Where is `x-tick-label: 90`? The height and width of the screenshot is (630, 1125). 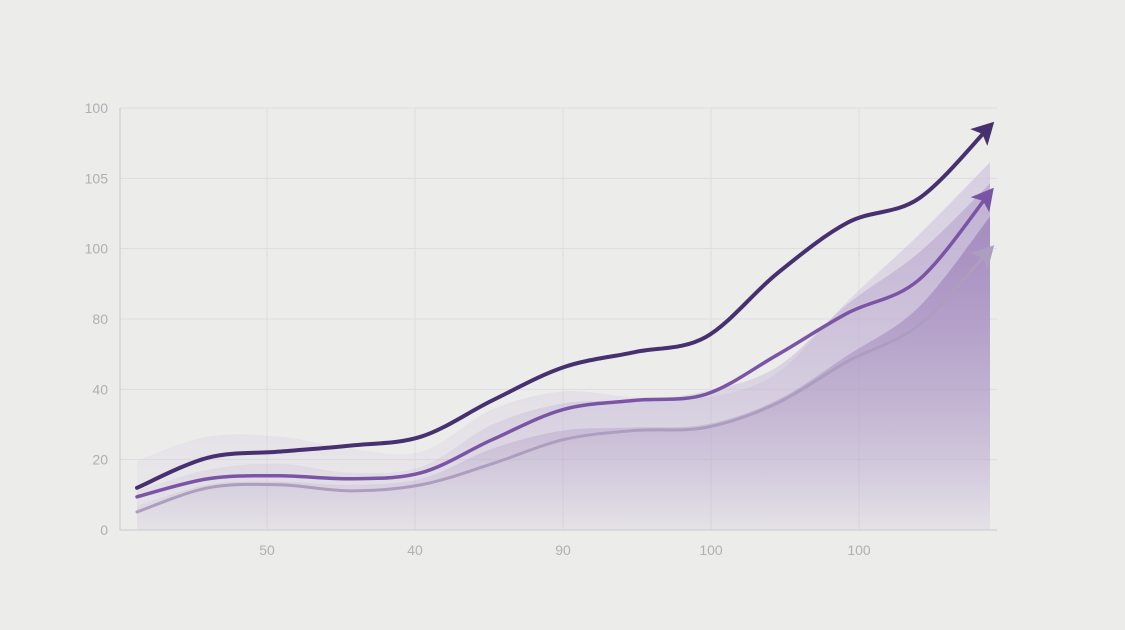 x-tick-label: 90 is located at coordinates (563, 550).